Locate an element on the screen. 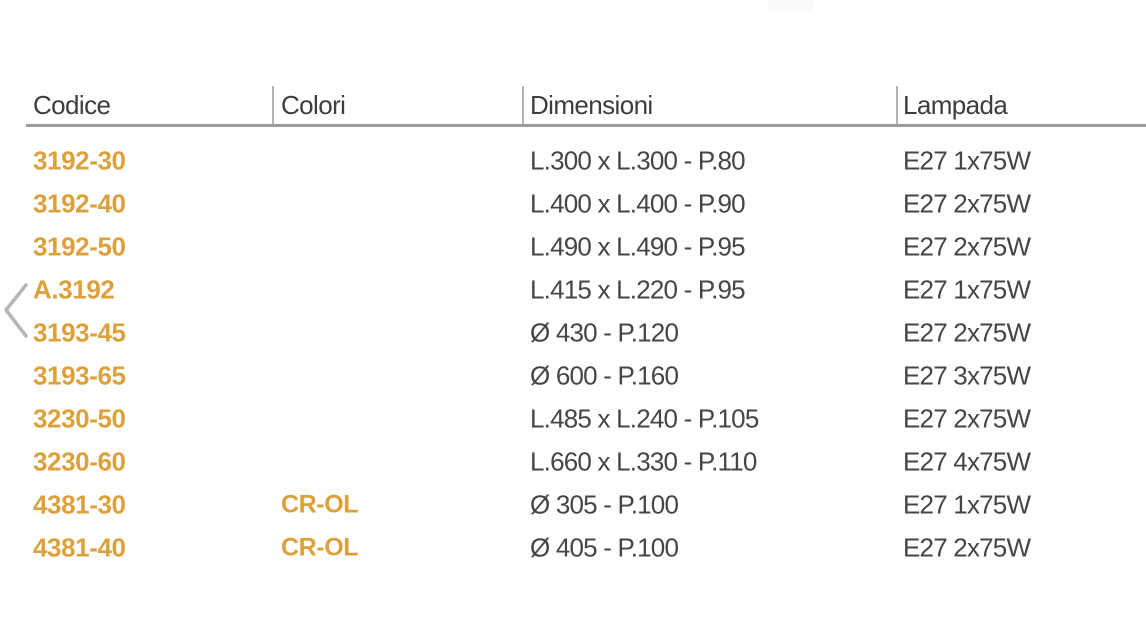 The image size is (1146, 644). carousel-prev-button is located at coordinates (17, 311).